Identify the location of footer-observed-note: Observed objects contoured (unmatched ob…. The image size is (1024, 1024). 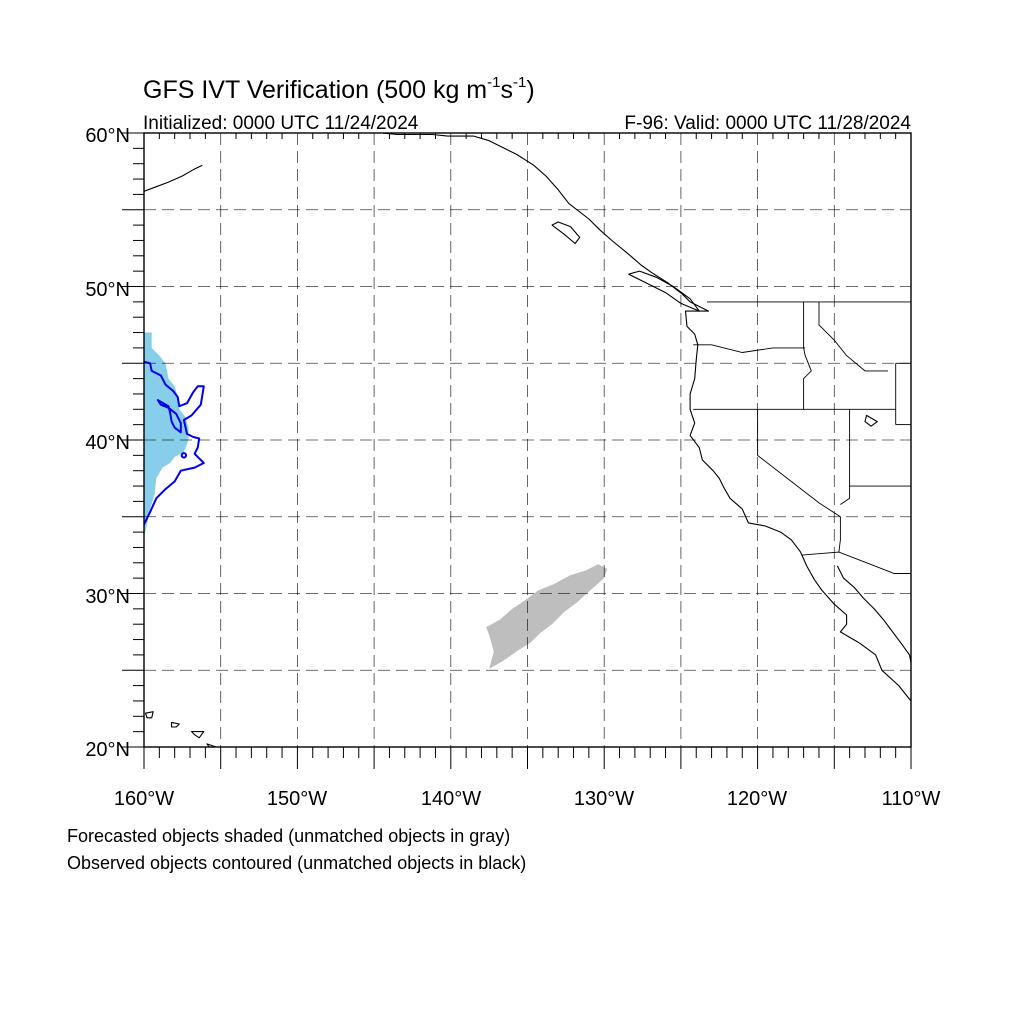
(296, 863).